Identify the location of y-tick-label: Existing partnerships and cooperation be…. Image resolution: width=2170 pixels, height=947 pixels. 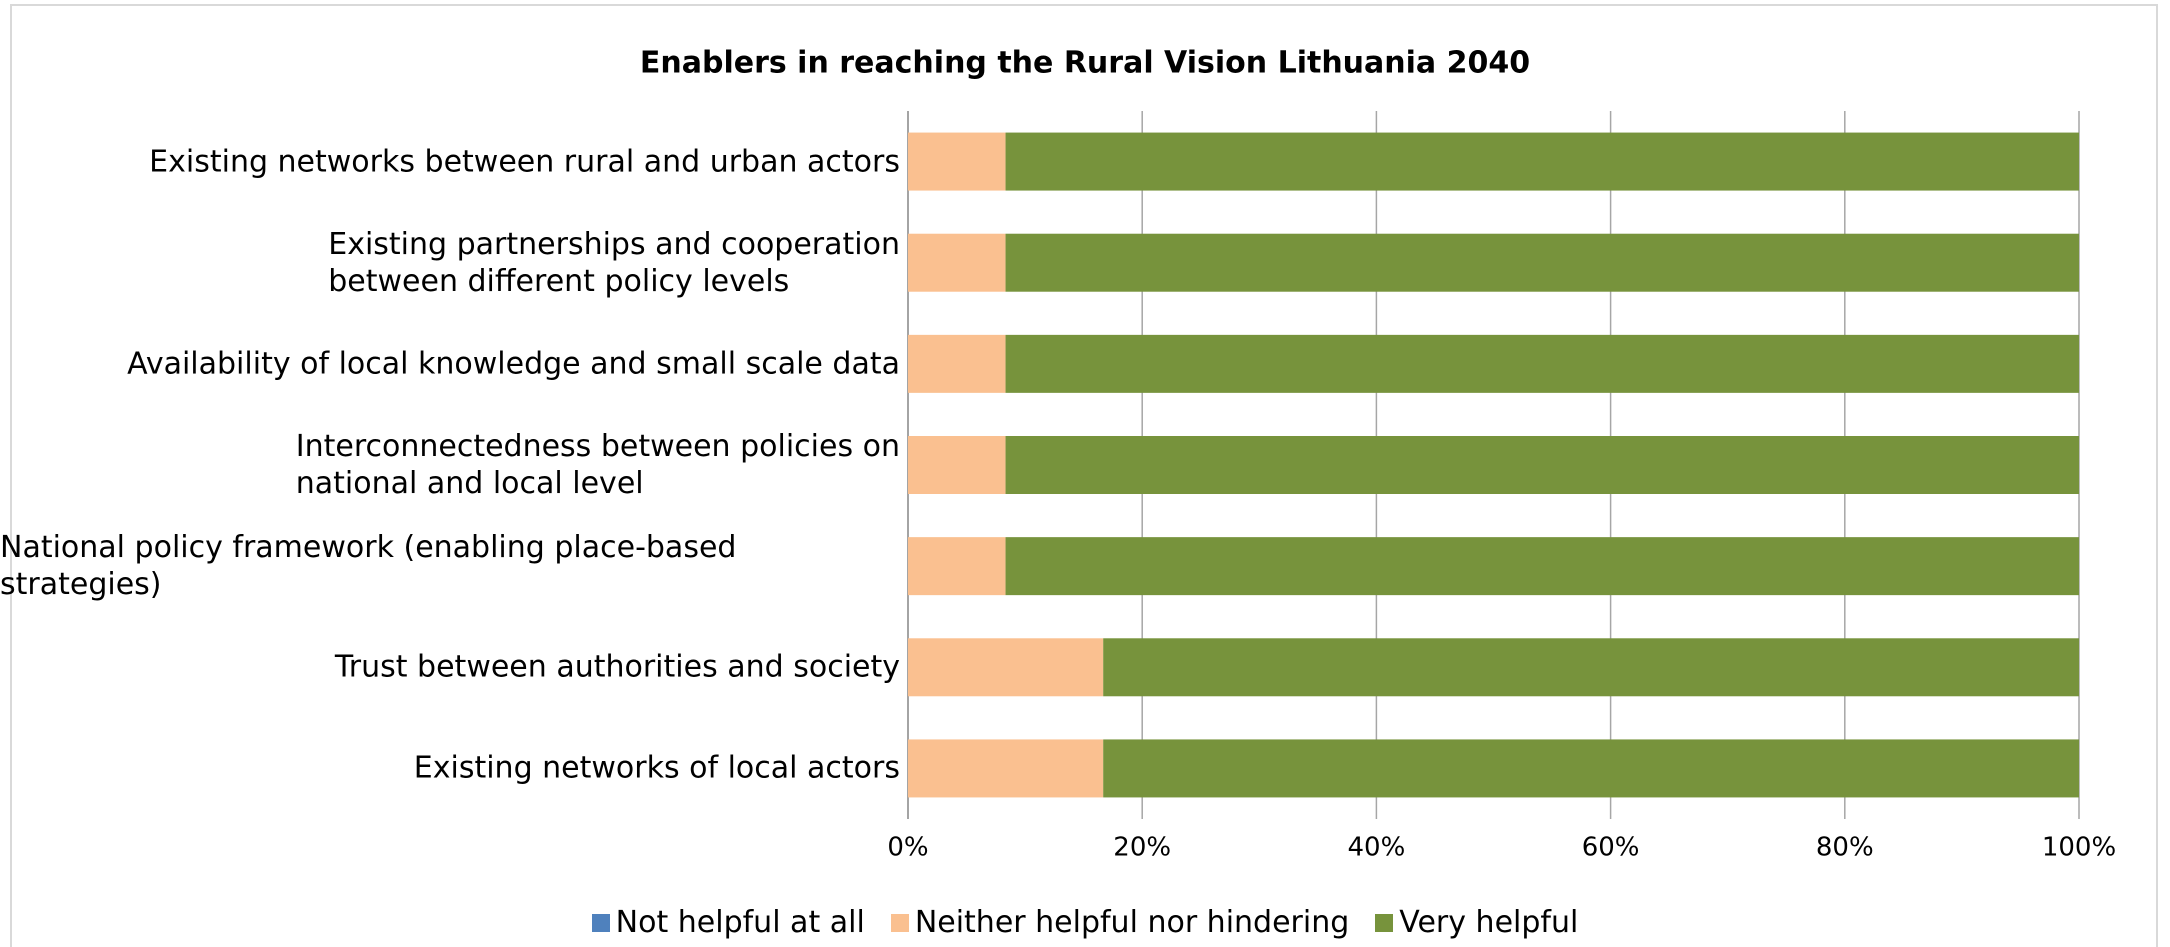
(614, 262).